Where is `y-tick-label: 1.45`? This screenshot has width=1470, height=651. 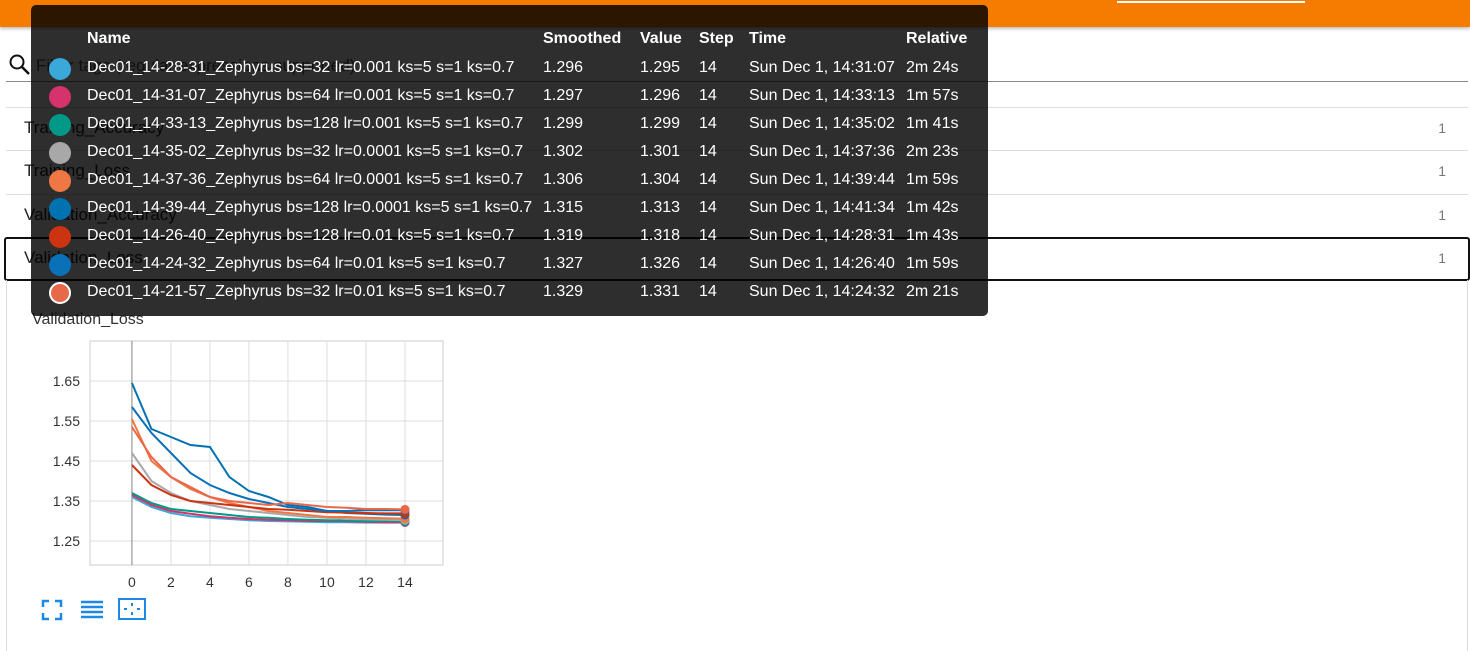 y-tick-label: 1.45 is located at coordinates (66, 461).